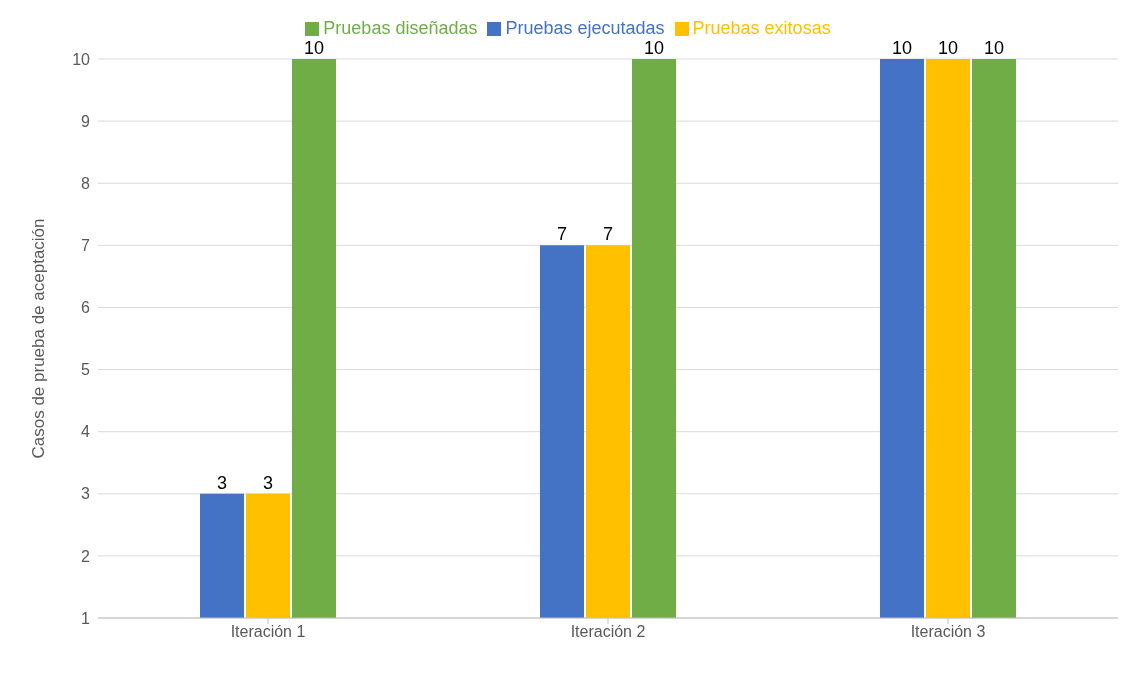  What do you see at coordinates (81, 59) in the screenshot?
I see `y-tick-label: 10` at bounding box center [81, 59].